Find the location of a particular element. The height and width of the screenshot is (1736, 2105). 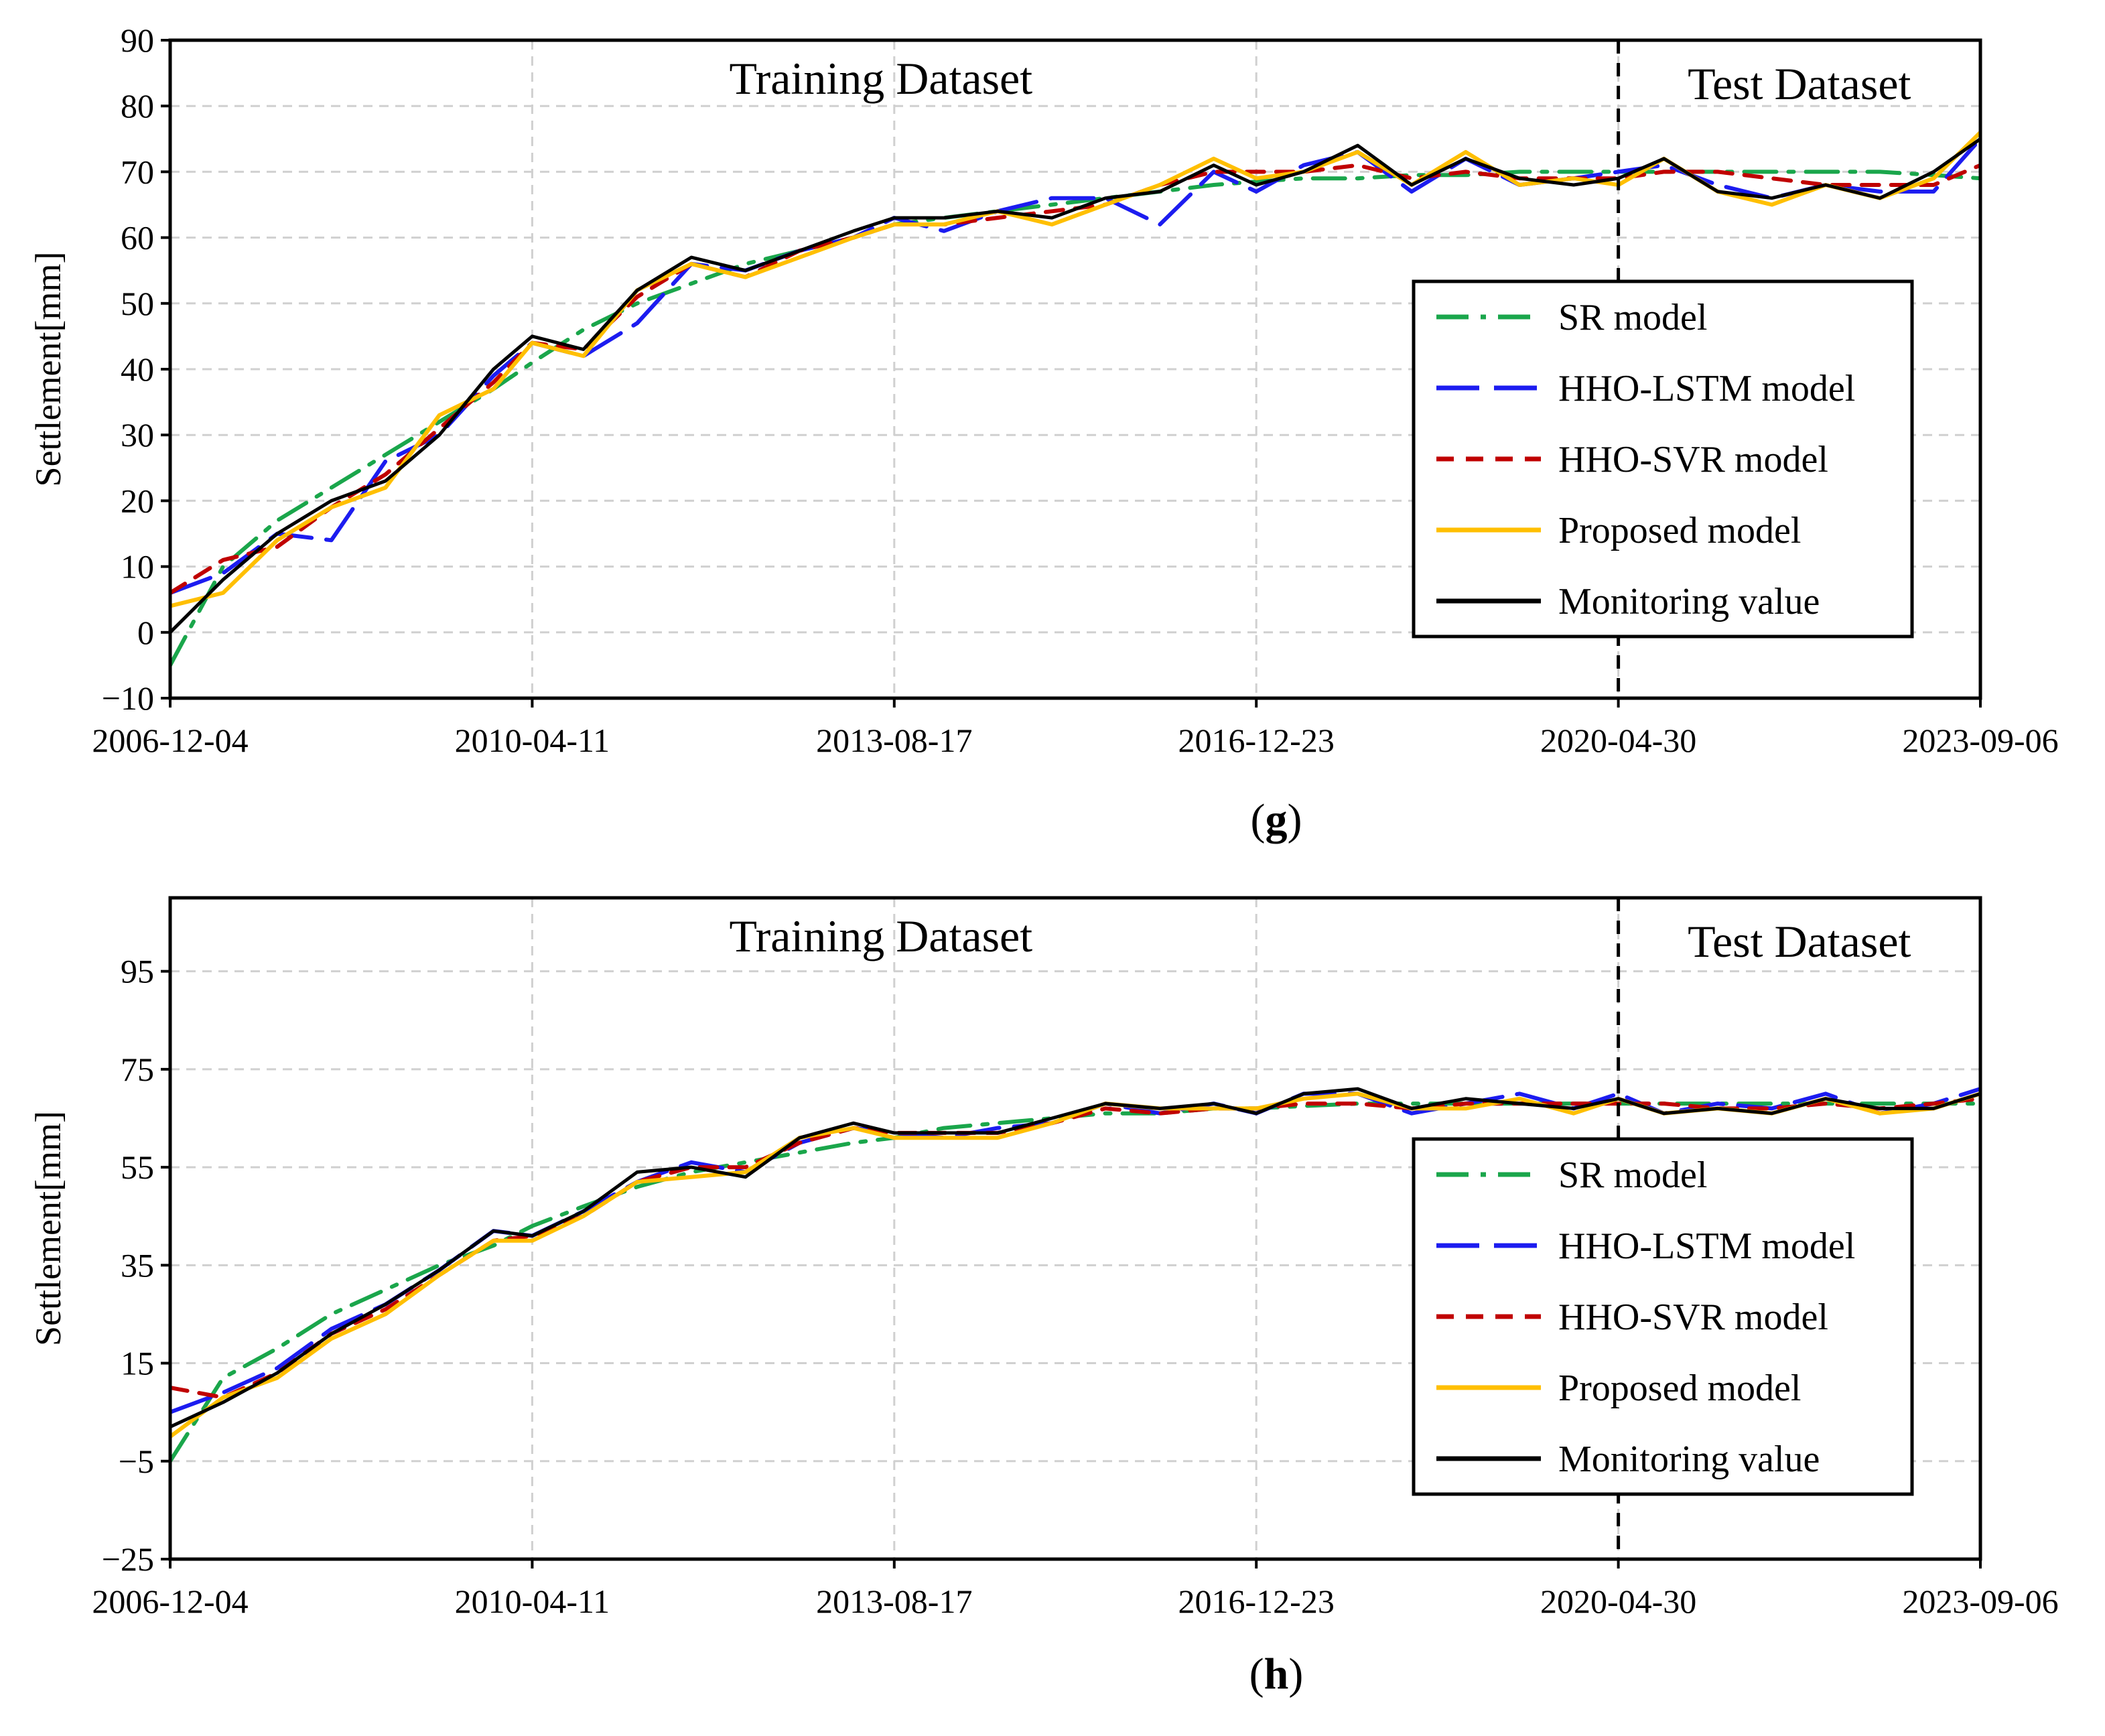

y-tick-label: 50 is located at coordinates (137, 303).